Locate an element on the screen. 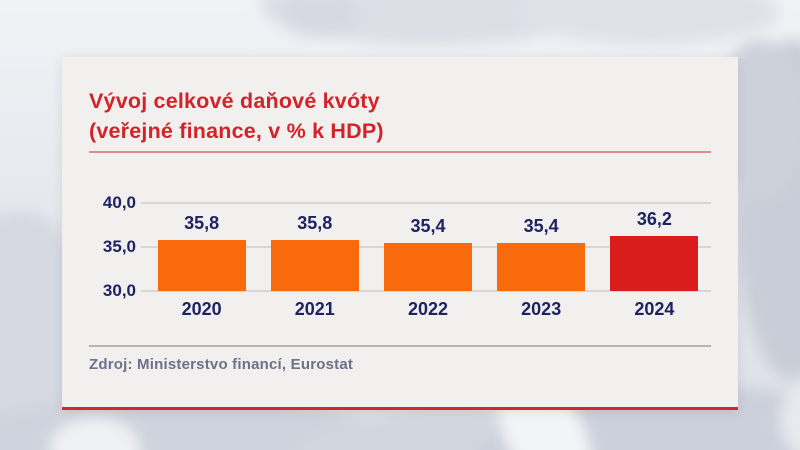 The width and height of the screenshot is (800, 450). x-axis-category-label: 2024 is located at coordinates (654, 309).